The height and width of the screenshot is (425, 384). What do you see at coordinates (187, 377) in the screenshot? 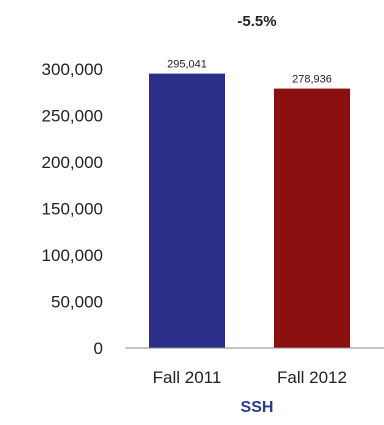
I see `x-category-label: Fall 2011` at bounding box center [187, 377].